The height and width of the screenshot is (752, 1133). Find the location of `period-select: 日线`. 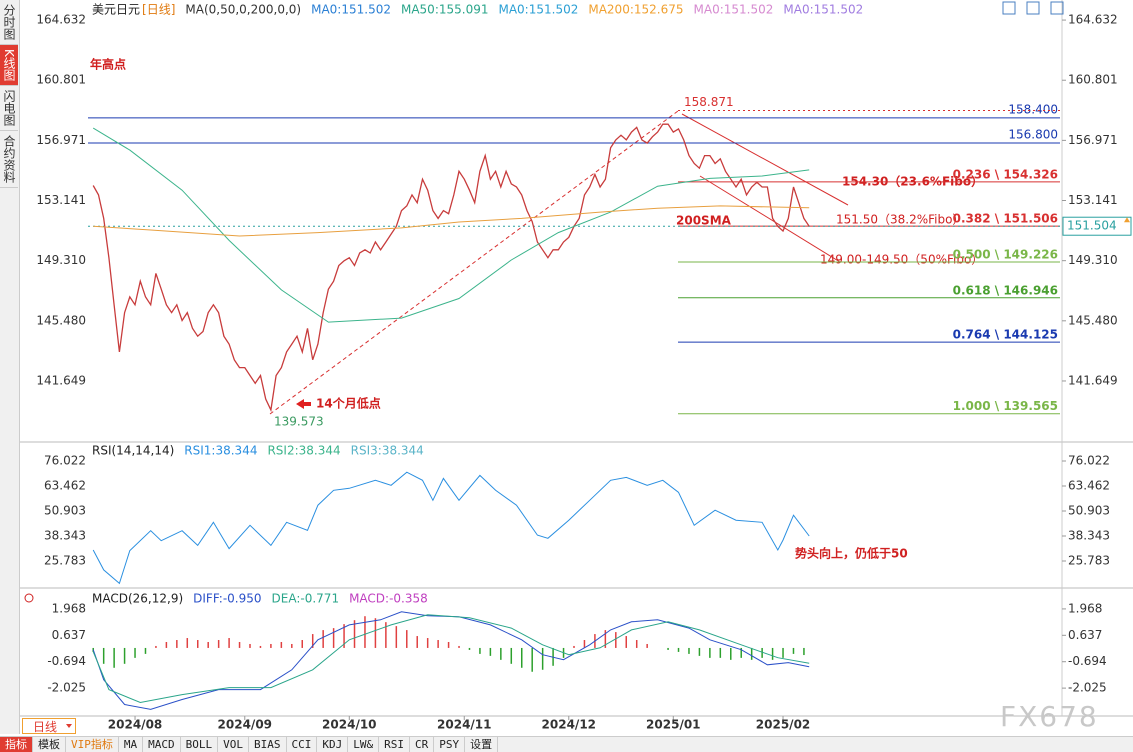

period-select: 日线 is located at coordinates (49, 726).